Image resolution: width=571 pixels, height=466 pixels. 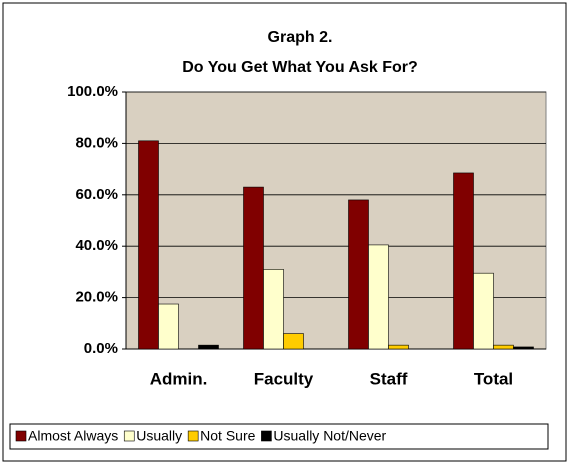 What do you see at coordinates (389, 378) in the screenshot?
I see `x-tick-label: Staff` at bounding box center [389, 378].